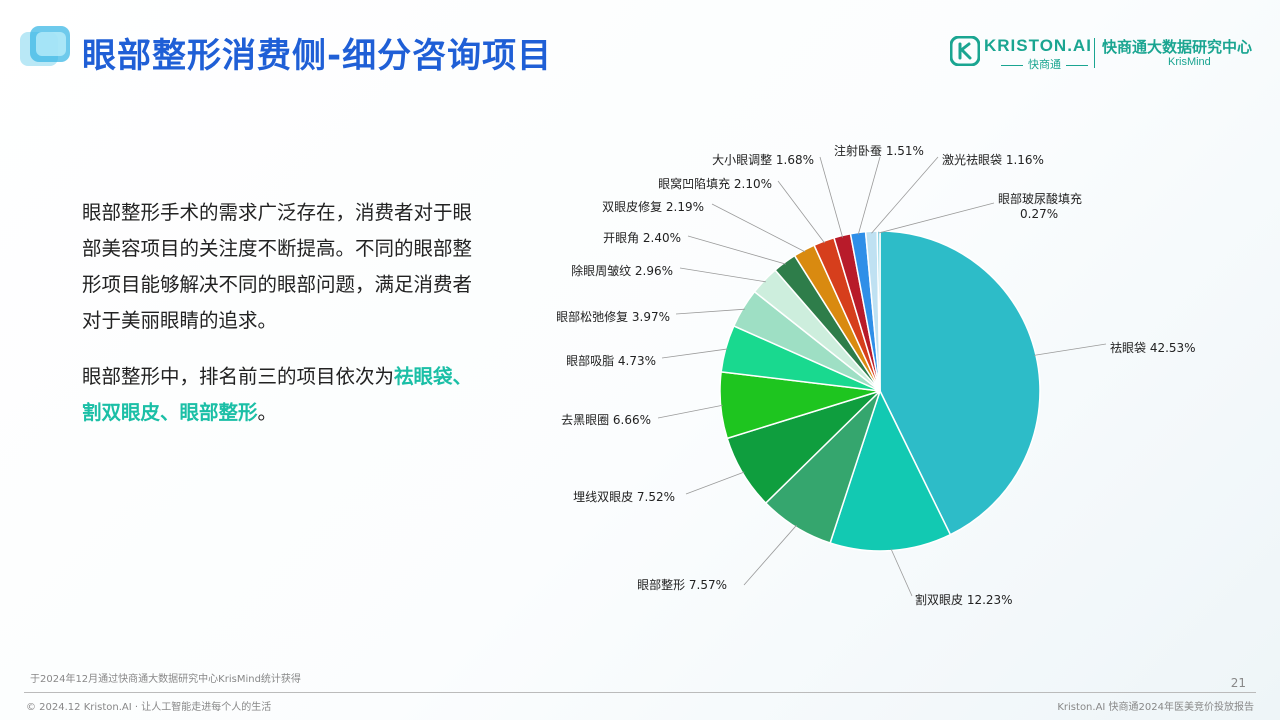 The width and height of the screenshot is (1280, 720). Describe the element at coordinates (624, 497) in the screenshot. I see `slice-label-4: 埋线双眼皮 7.52%` at that location.